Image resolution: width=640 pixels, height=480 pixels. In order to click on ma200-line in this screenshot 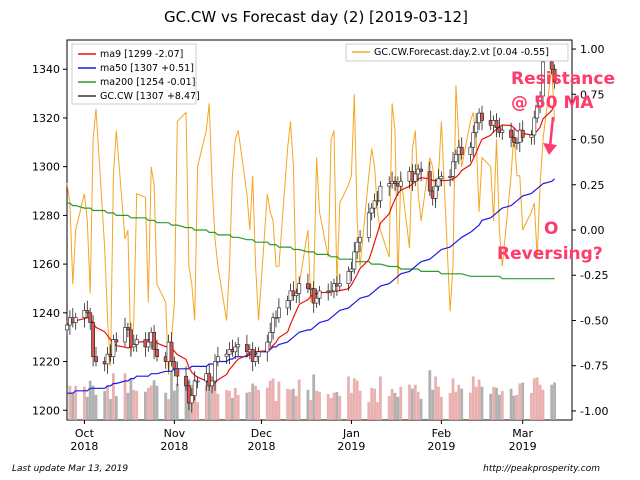, I will do `click(311, 241)`.